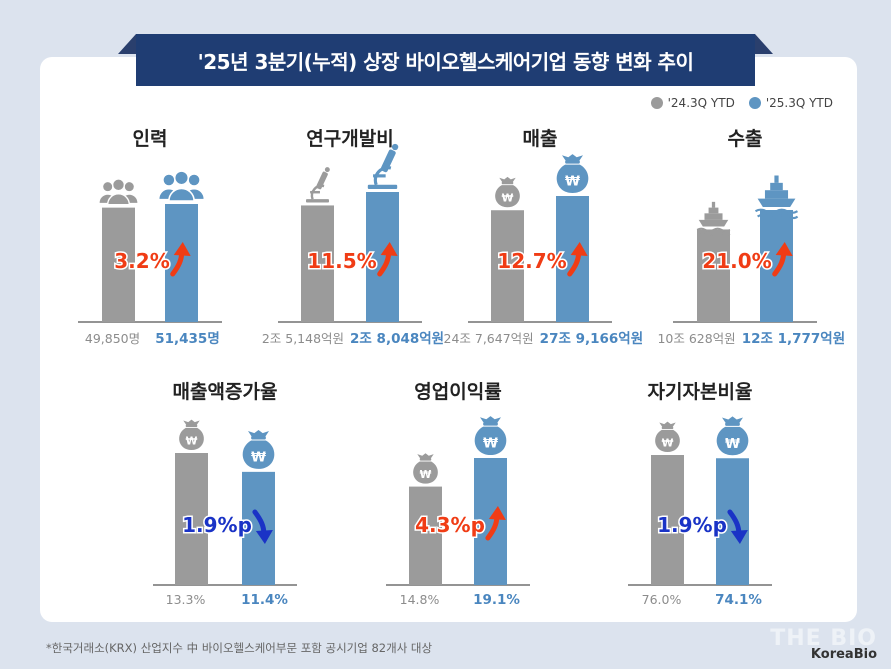  Describe the element at coordinates (150, 237) in the screenshot. I see `panel-1: 인력 3.2% 49,850명 51,435명` at that location.